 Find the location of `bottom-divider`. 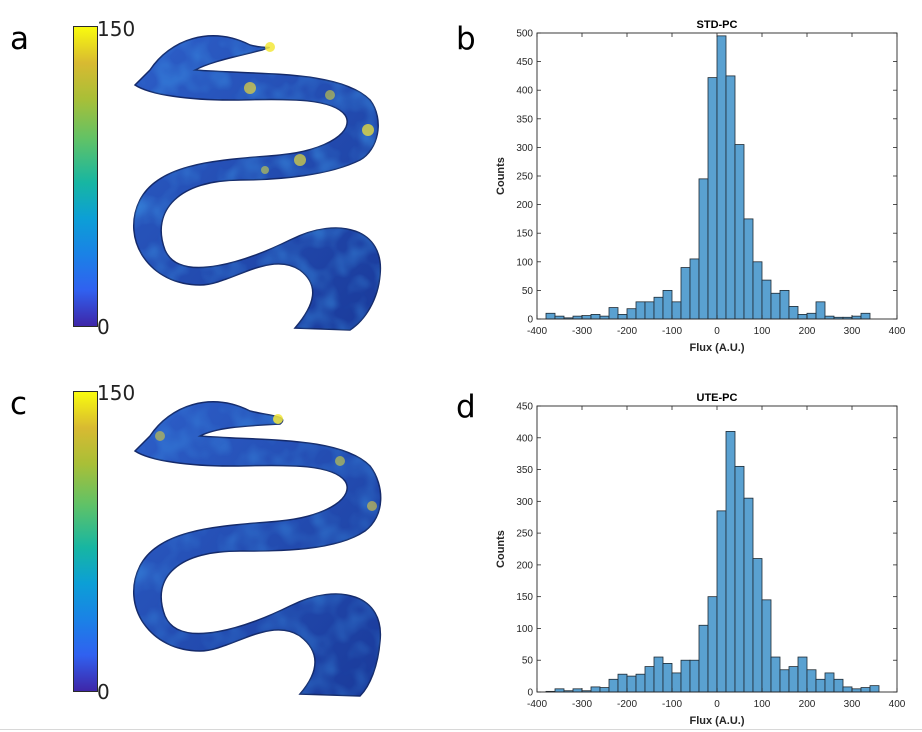

bottom-divider is located at coordinates (461, 729).